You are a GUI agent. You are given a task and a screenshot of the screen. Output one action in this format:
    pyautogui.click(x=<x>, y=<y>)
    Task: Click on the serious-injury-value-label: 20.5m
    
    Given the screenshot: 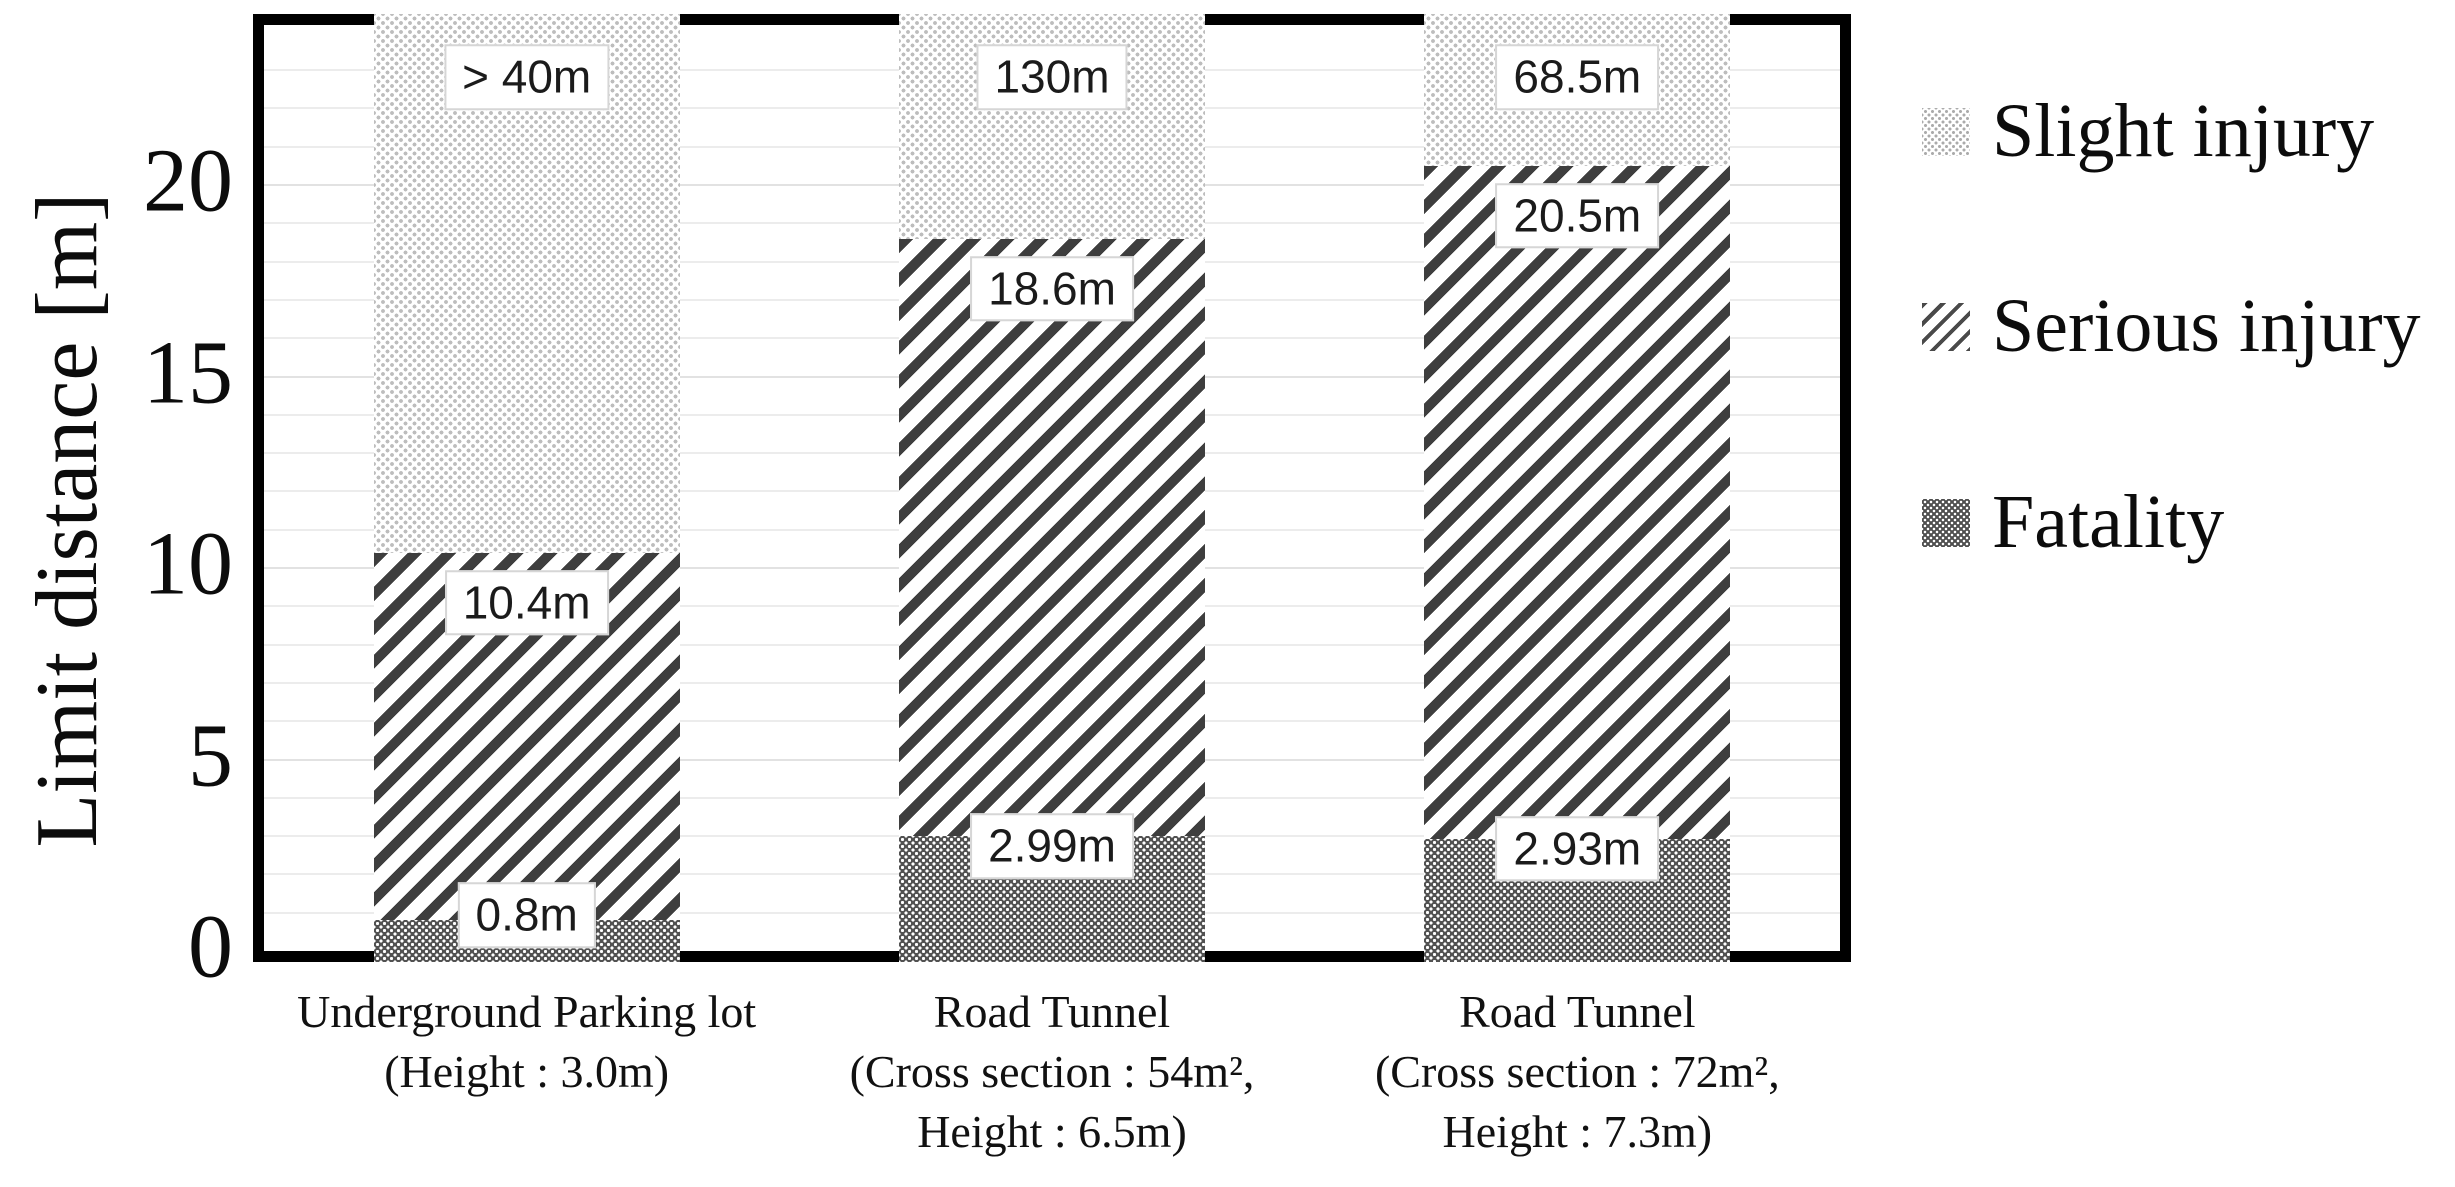 What is the action you would take?
    pyautogui.click(x=1577, y=216)
    